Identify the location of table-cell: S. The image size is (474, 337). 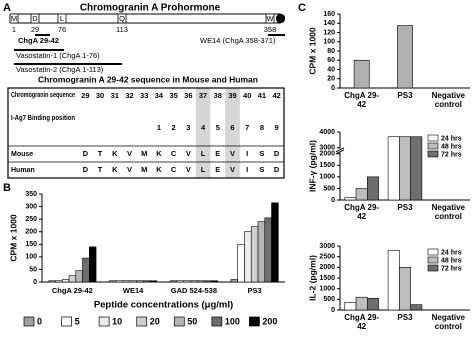
(261, 169).